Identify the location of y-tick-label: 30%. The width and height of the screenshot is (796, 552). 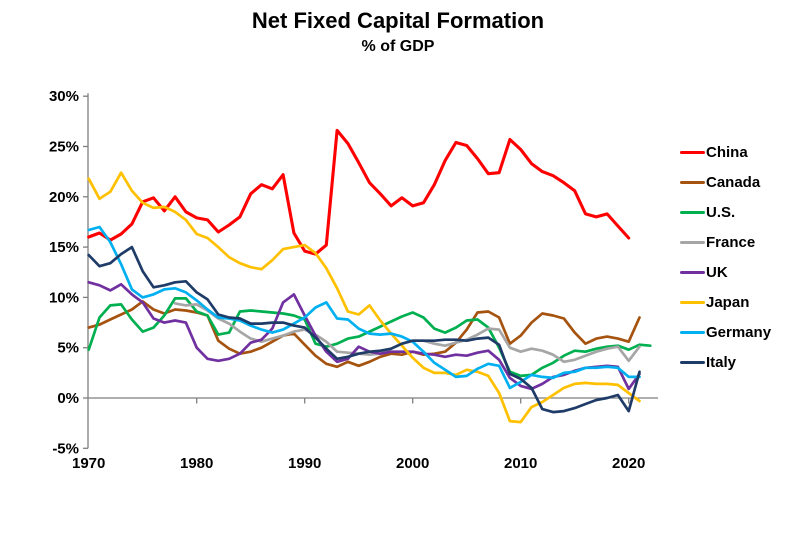
(64, 96).